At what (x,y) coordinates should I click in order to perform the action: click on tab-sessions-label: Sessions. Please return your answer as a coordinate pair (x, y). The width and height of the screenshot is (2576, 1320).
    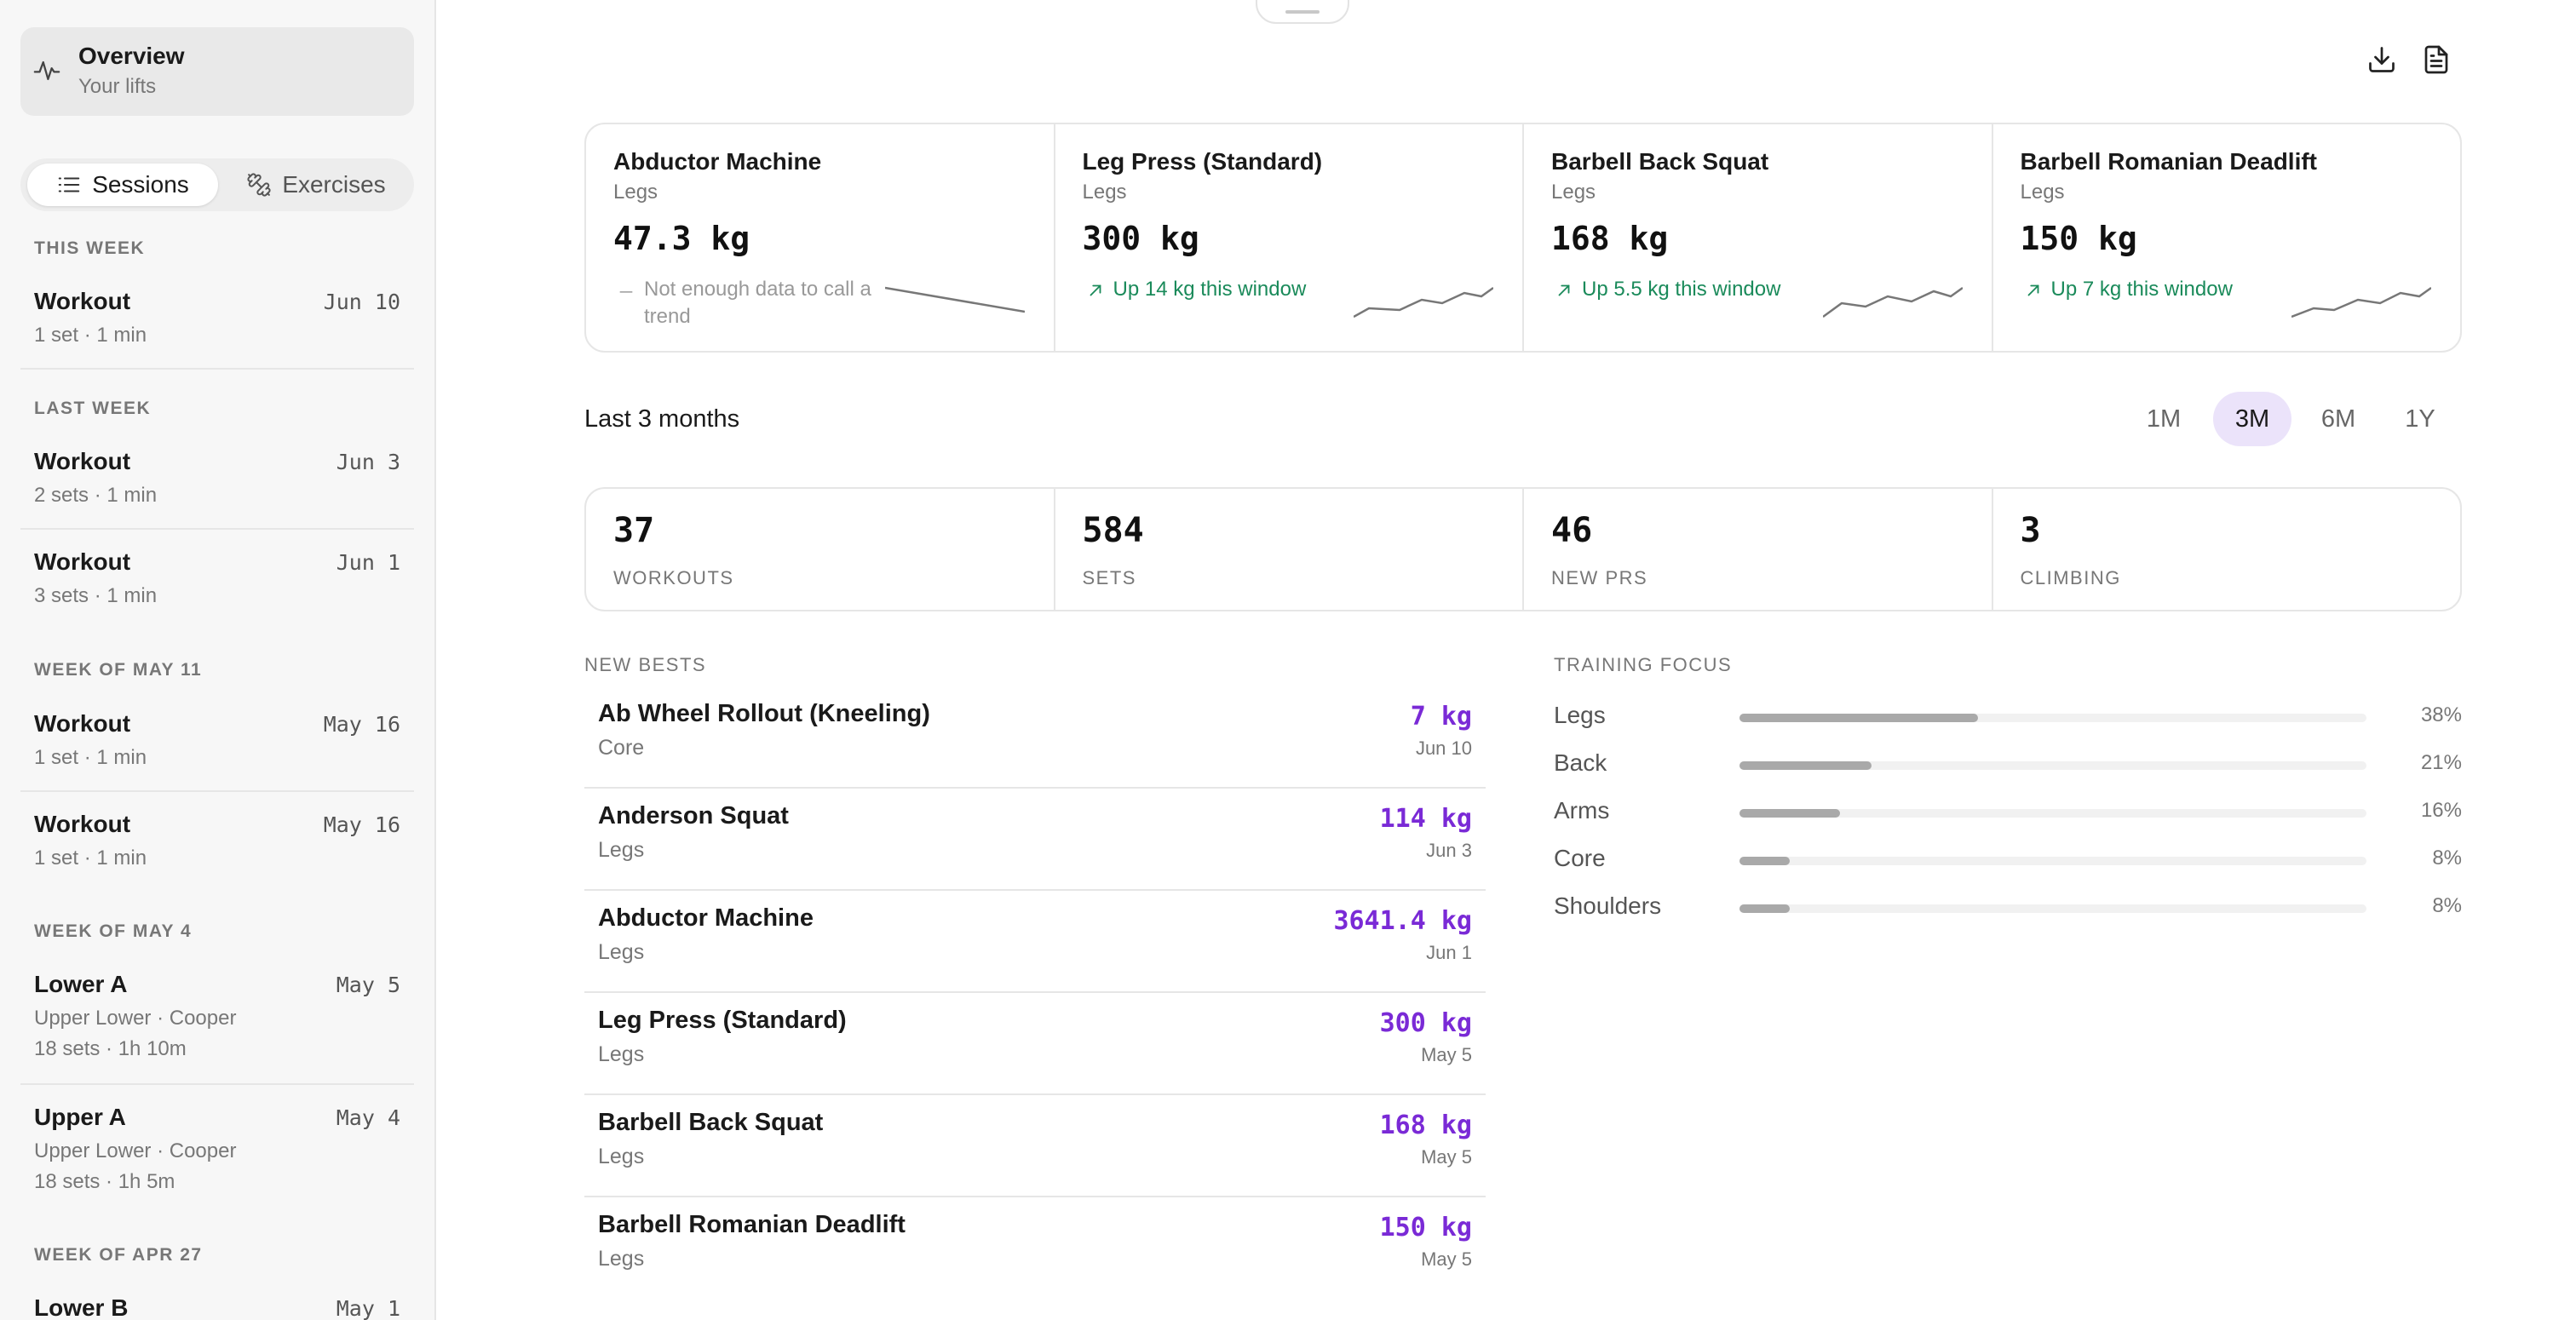
    Looking at the image, I should click on (140, 184).